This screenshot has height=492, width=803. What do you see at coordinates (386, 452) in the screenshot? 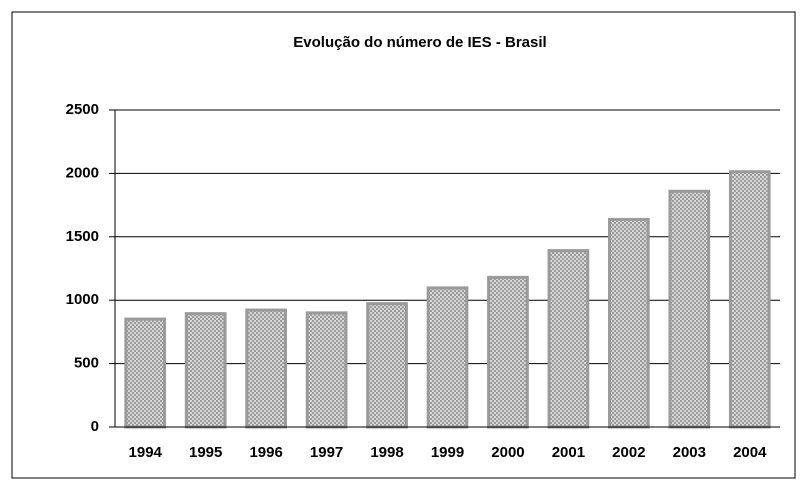
I see `x-tick-label: 1998` at bounding box center [386, 452].